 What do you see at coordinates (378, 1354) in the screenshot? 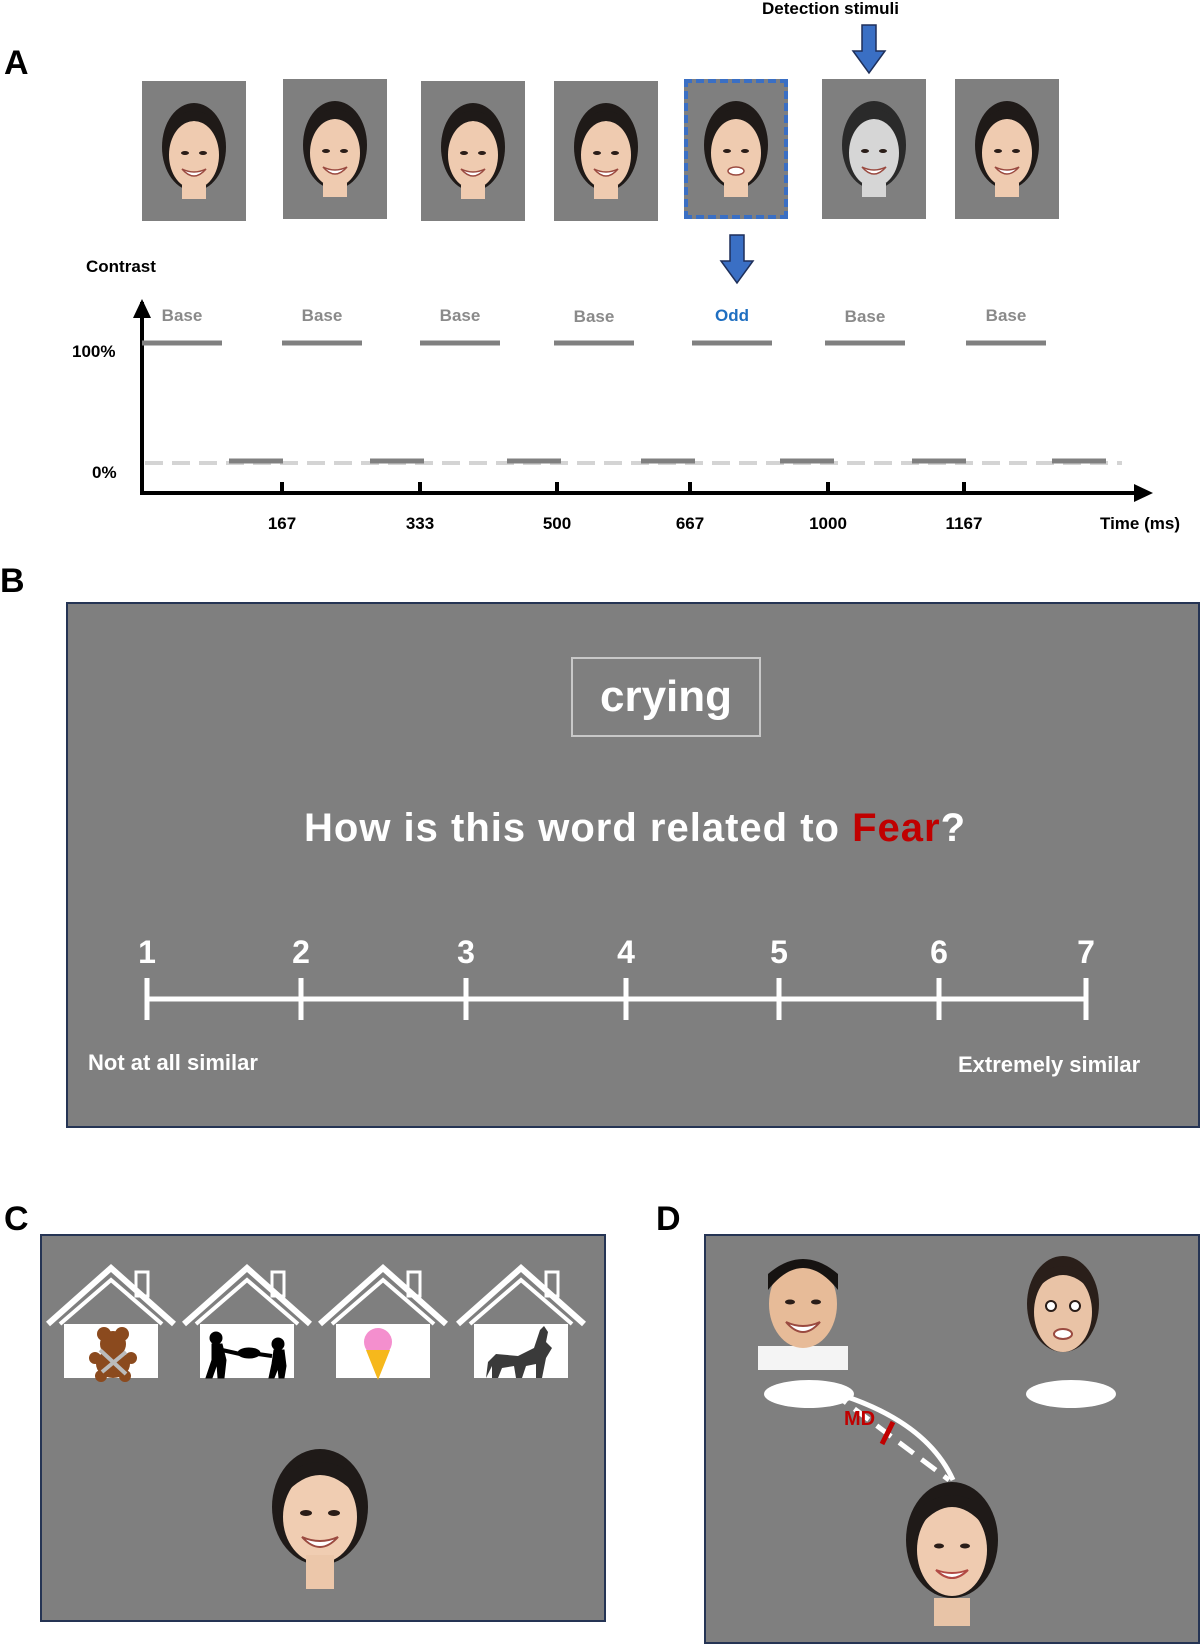
I see `ice-cream-icon` at bounding box center [378, 1354].